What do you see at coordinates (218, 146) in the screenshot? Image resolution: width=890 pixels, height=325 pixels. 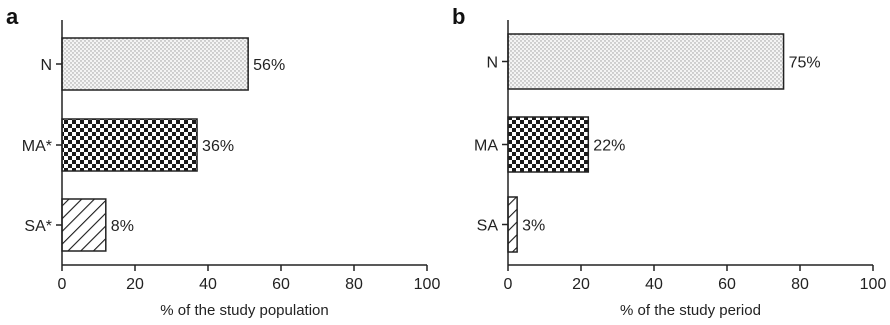 I see `data-label: 36%` at bounding box center [218, 146].